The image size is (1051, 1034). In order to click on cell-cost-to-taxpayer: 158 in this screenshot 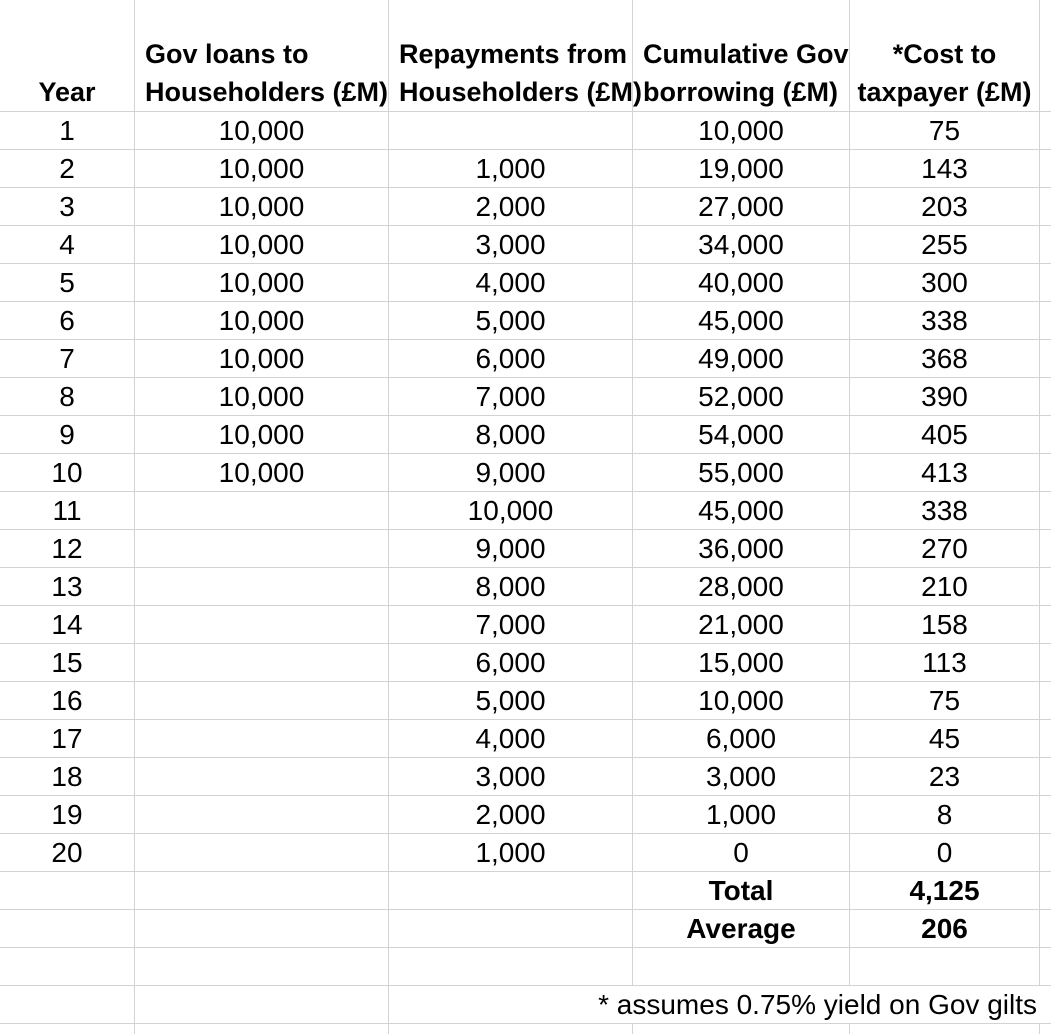, I will do `click(945, 624)`.